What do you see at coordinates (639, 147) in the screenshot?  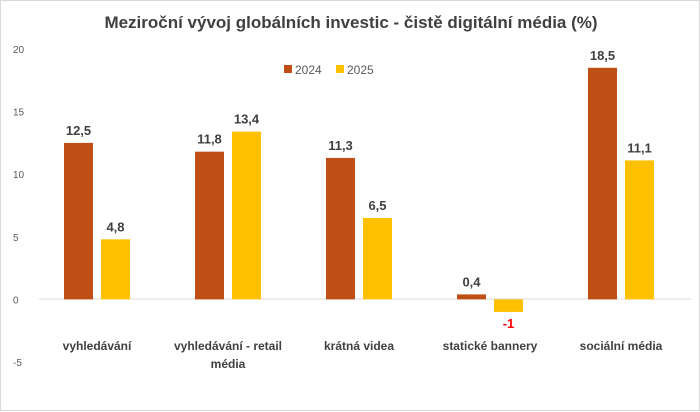 I see `data-label: 11,1` at bounding box center [639, 147].